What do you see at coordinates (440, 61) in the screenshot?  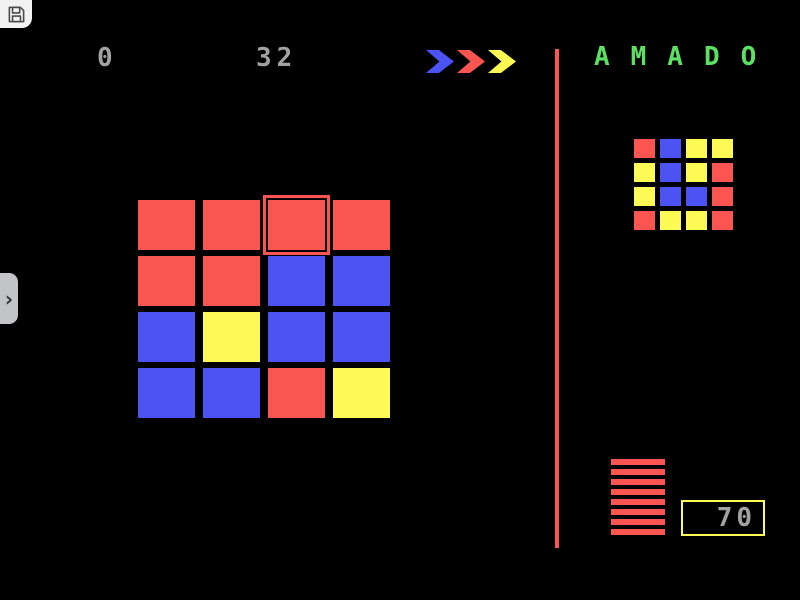 I see `blue-chevron-icon` at bounding box center [440, 61].